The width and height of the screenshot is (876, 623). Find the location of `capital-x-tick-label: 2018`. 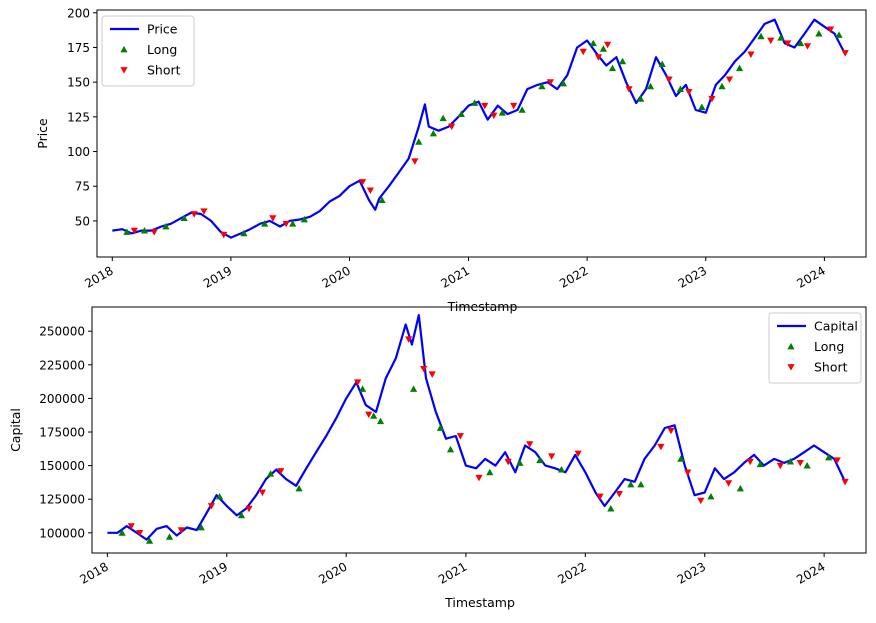

capital-x-tick-label: 2018 is located at coordinates (93, 572).